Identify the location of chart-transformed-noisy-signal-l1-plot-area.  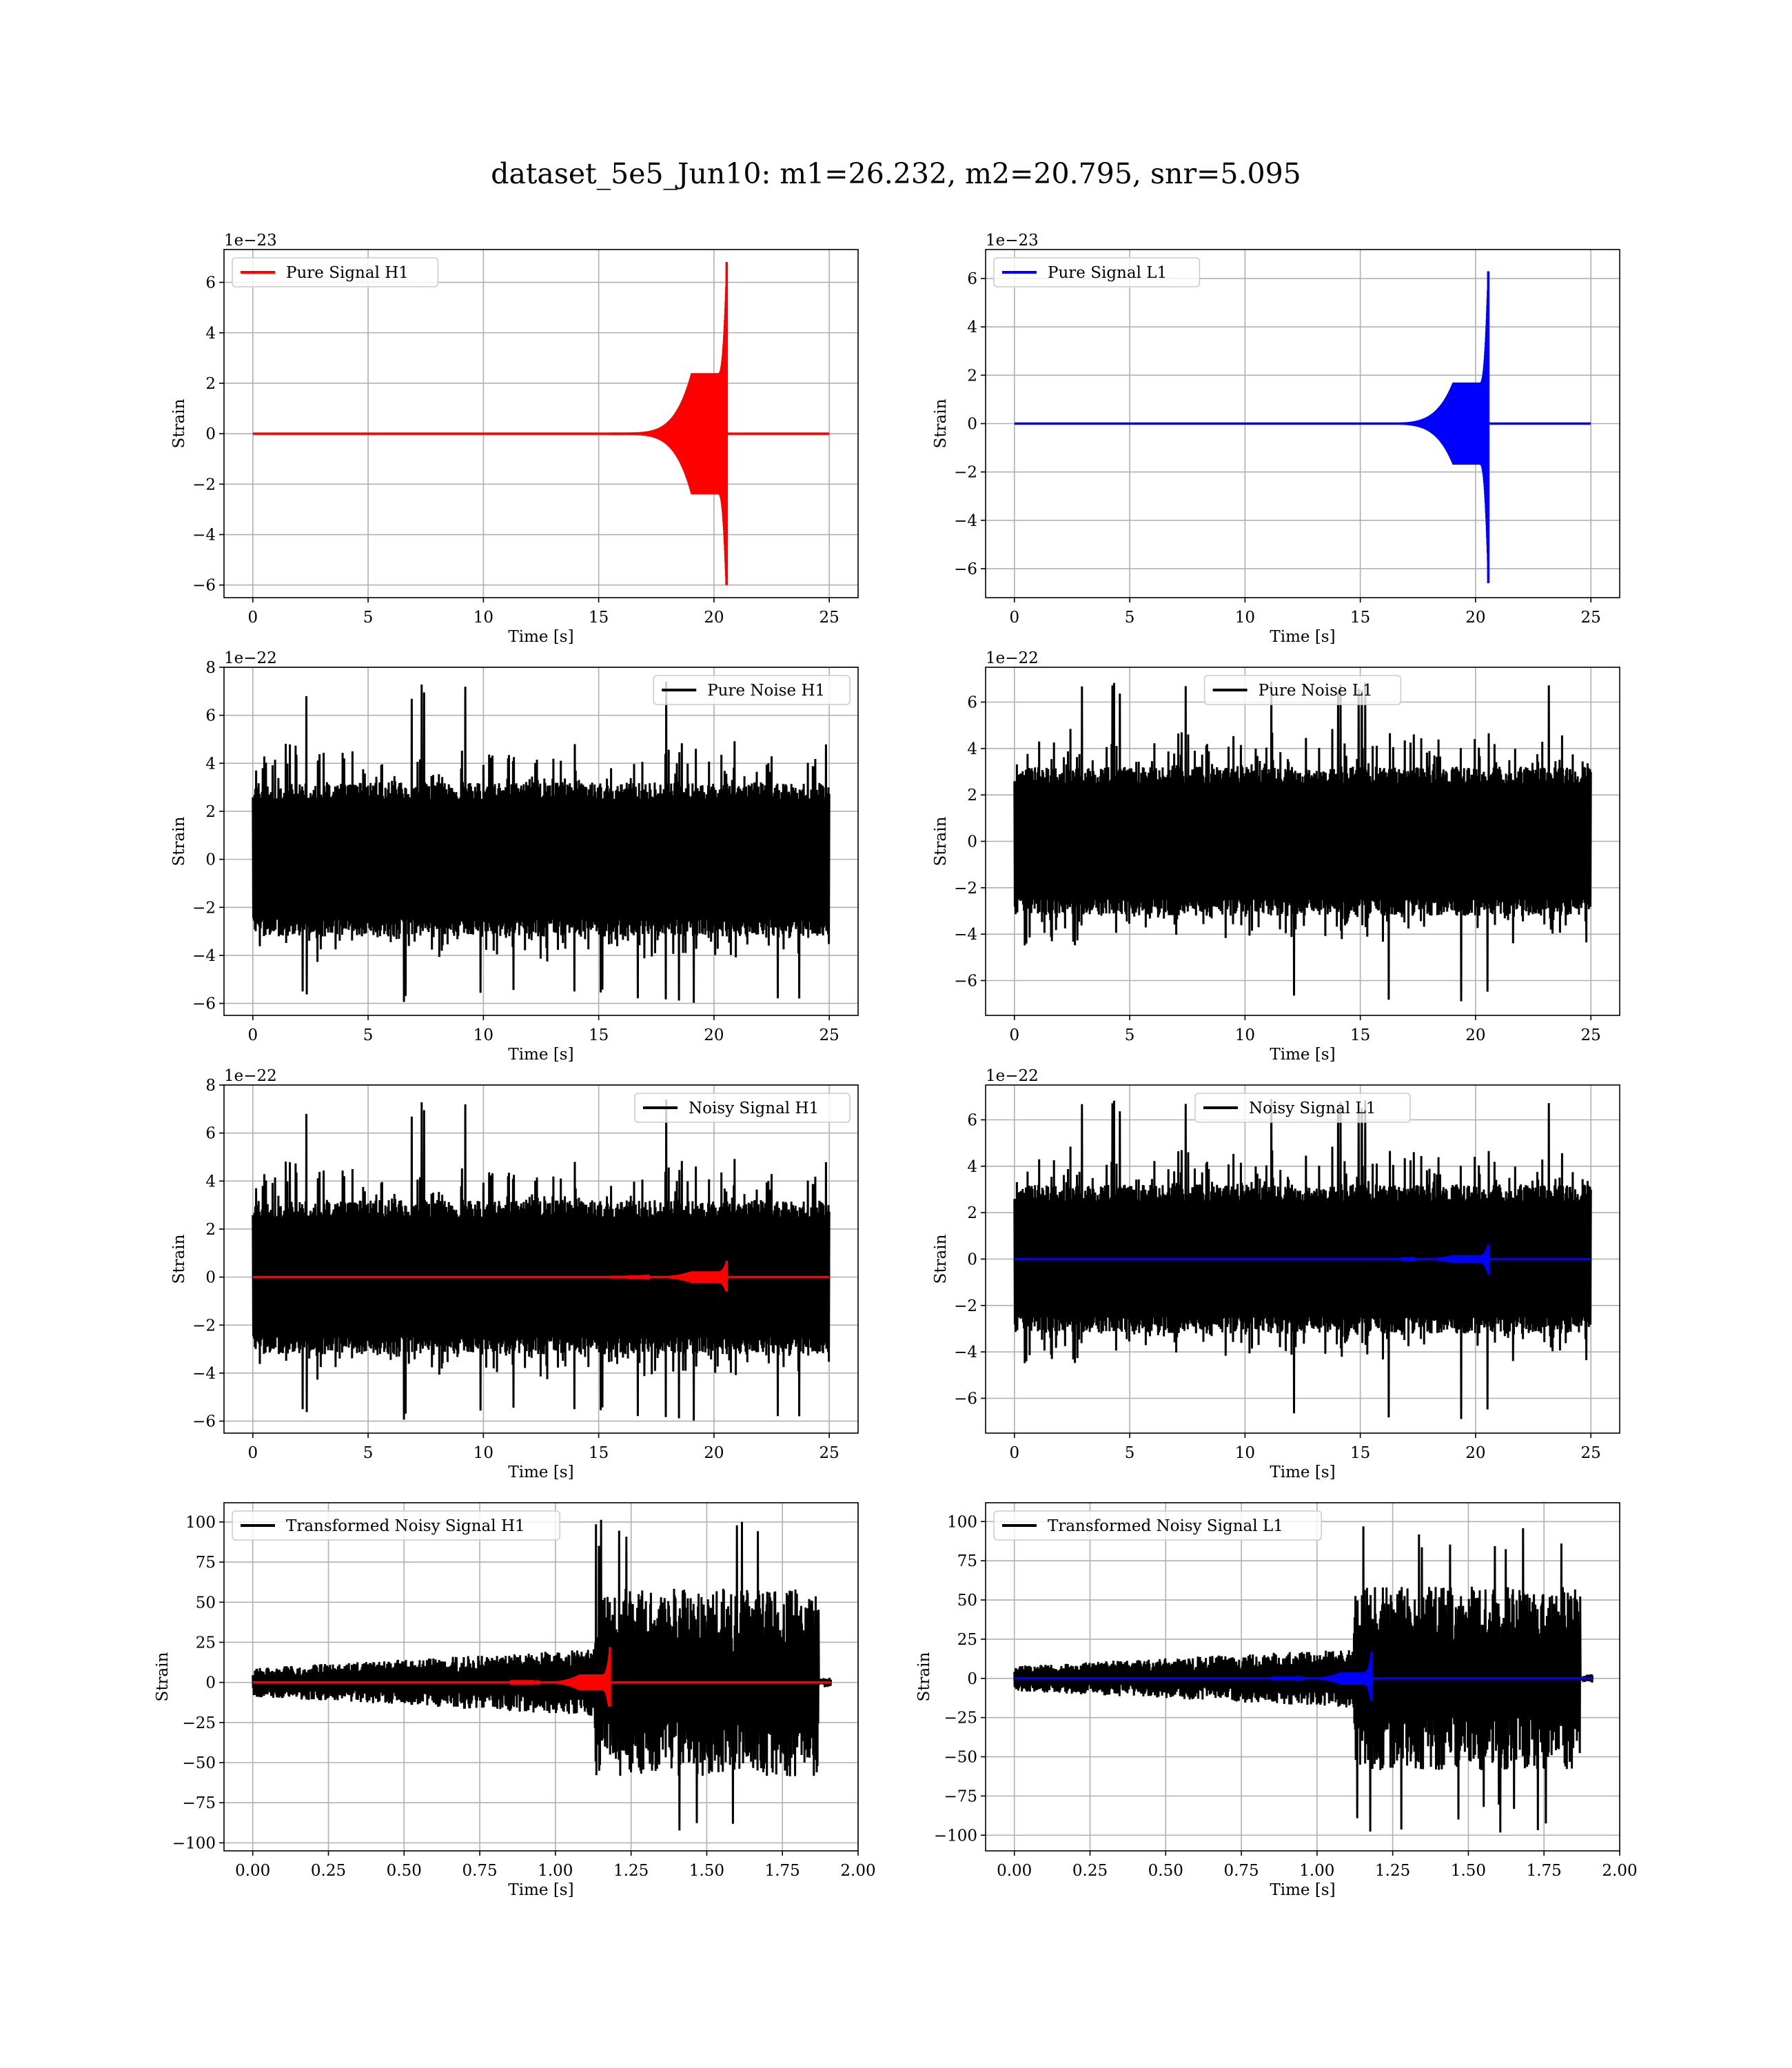
(1303, 1679).